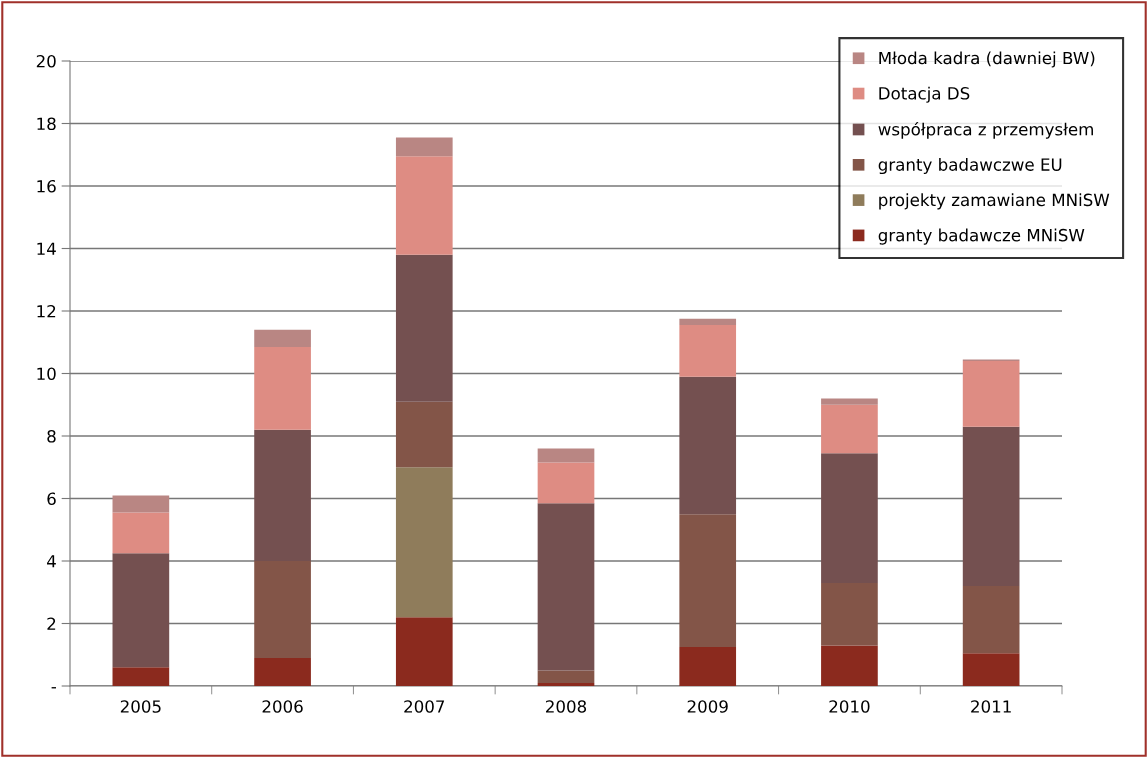 The image size is (1148, 758). I want to click on y-tick-label: 10, so click(46, 374).